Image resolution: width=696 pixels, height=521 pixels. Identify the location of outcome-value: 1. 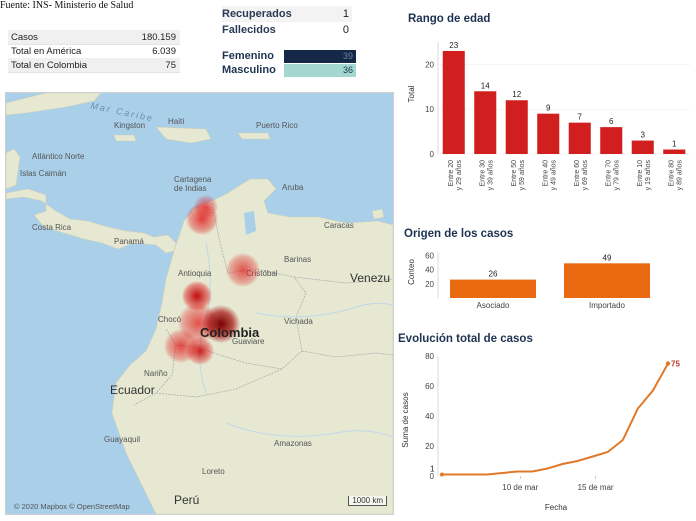
(345, 14).